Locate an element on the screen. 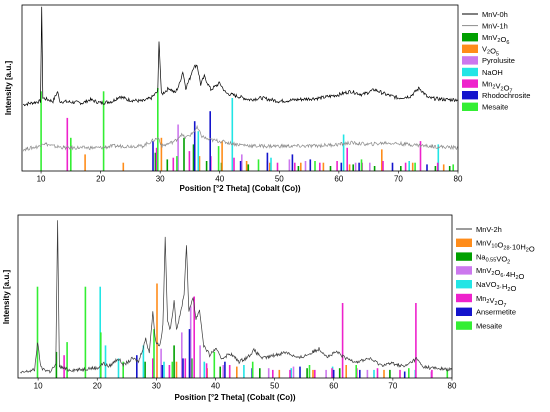 This screenshot has width=550, height=412. legend-item-mnv-0h-0: MnV-0h is located at coordinates (485, 14).